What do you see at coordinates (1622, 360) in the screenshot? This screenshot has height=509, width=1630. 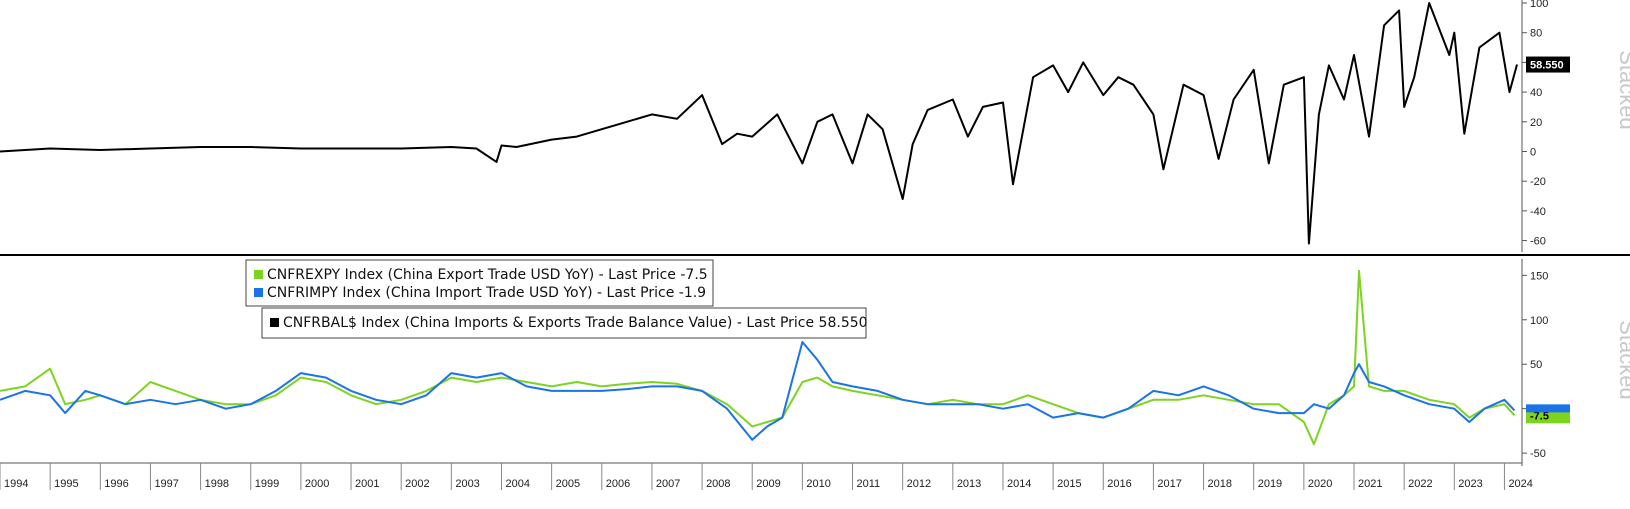 I see `bottom-stacked-label: Stacked` at bounding box center [1622, 360].